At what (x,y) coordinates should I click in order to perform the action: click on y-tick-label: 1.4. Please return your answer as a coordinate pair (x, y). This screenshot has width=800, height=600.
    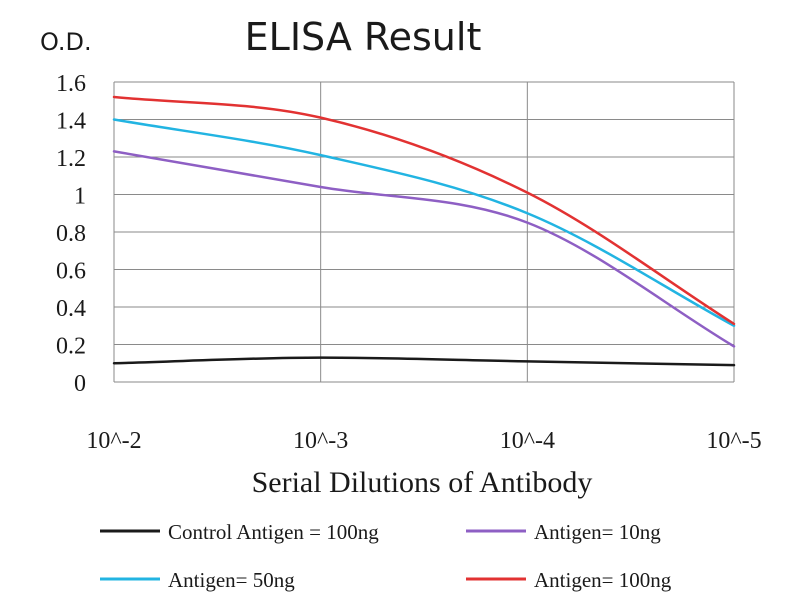
    Looking at the image, I should click on (71, 122).